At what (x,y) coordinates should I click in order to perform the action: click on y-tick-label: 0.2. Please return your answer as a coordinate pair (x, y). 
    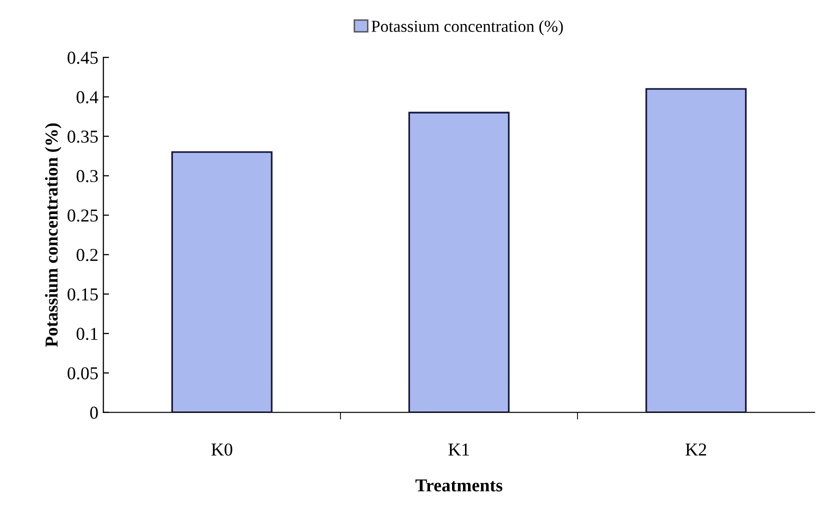
    Looking at the image, I should click on (87, 255).